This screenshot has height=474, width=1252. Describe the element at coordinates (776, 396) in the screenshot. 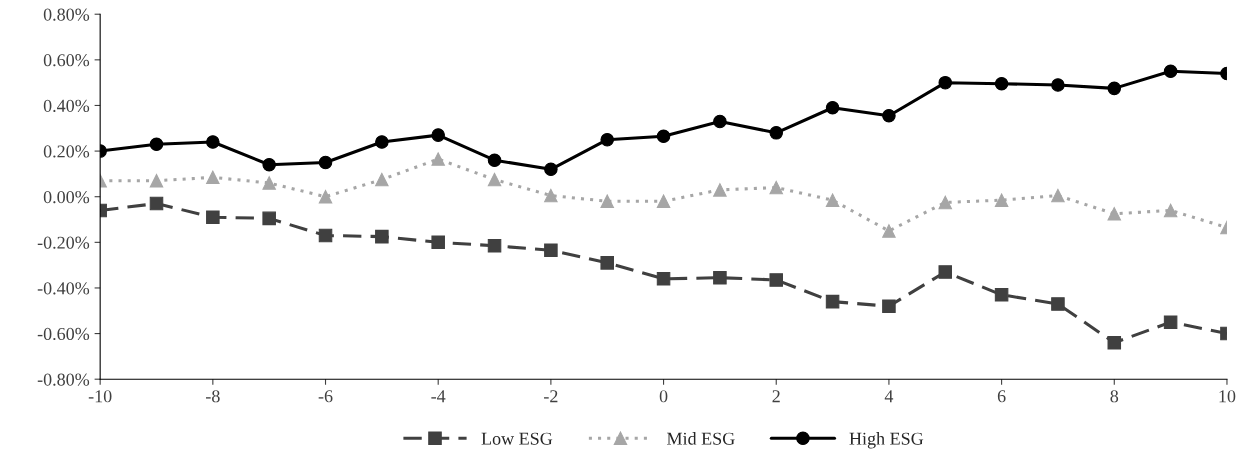

I see `x-tick-label: 2` at that location.